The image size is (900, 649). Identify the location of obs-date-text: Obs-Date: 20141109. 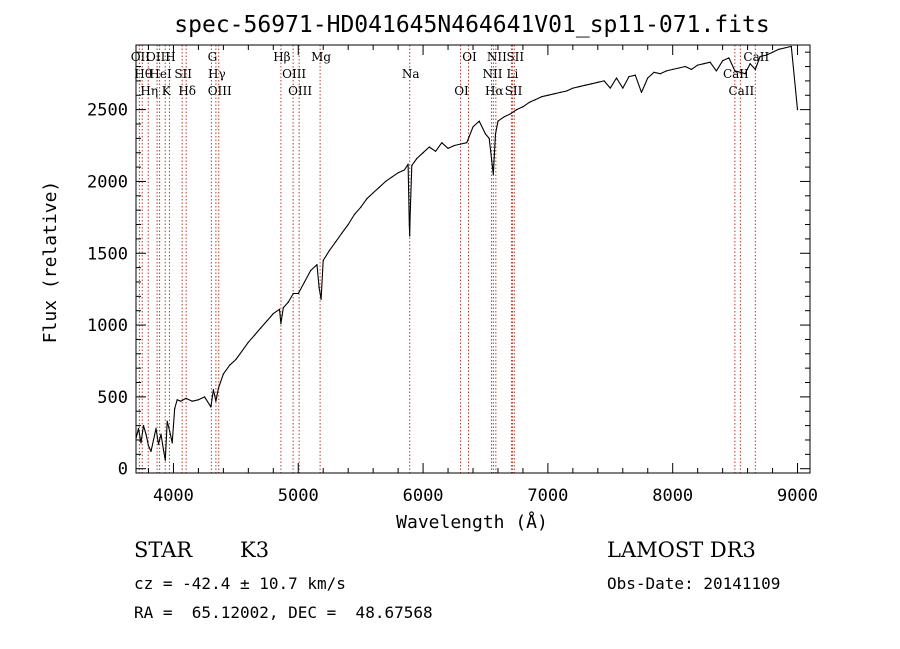
(694, 583).